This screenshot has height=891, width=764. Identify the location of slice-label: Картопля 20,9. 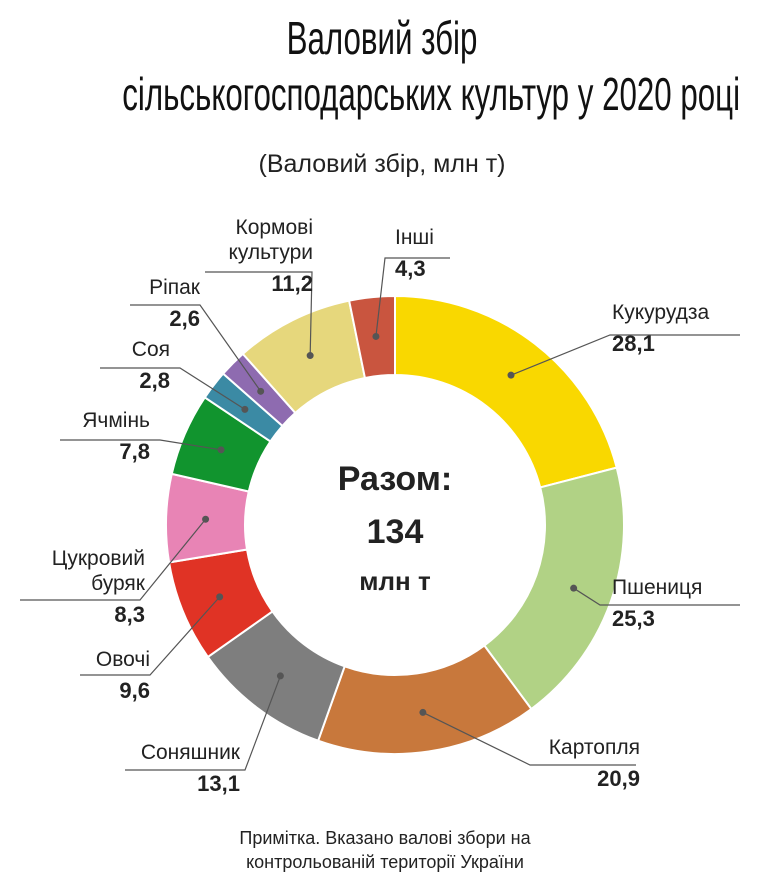
(575, 763).